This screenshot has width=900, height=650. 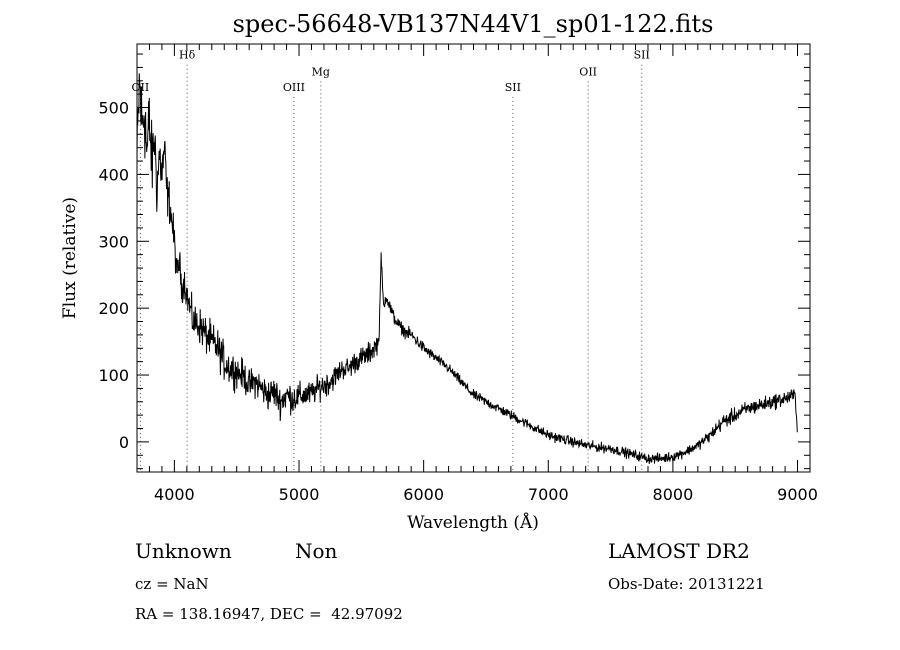 What do you see at coordinates (321, 71) in the screenshot?
I see `spectral-line-label: Mg` at bounding box center [321, 71].